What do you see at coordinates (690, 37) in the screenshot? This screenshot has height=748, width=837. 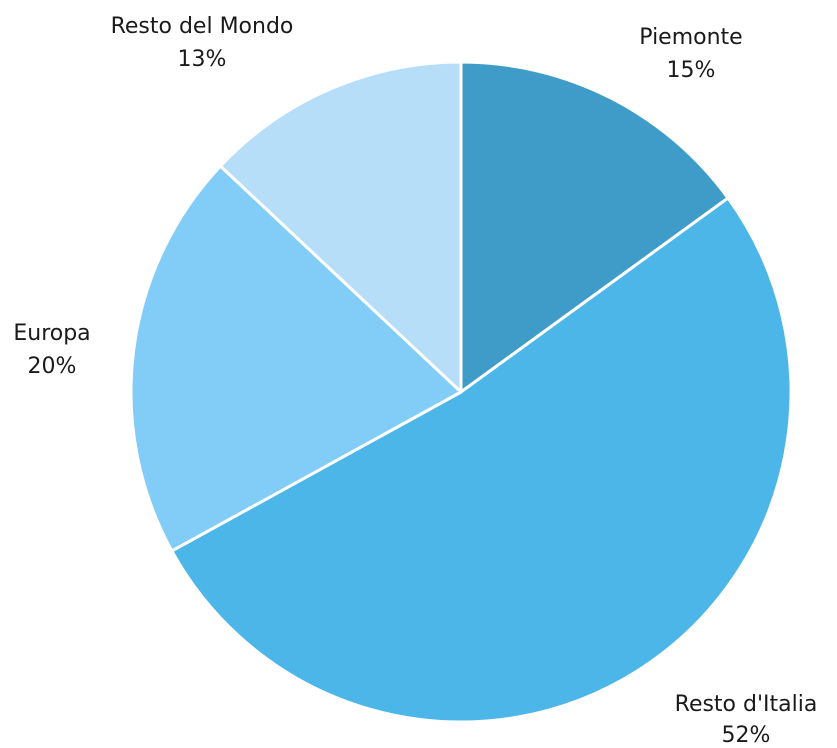 I see `slice-name-label: Piemonte` at bounding box center [690, 37].